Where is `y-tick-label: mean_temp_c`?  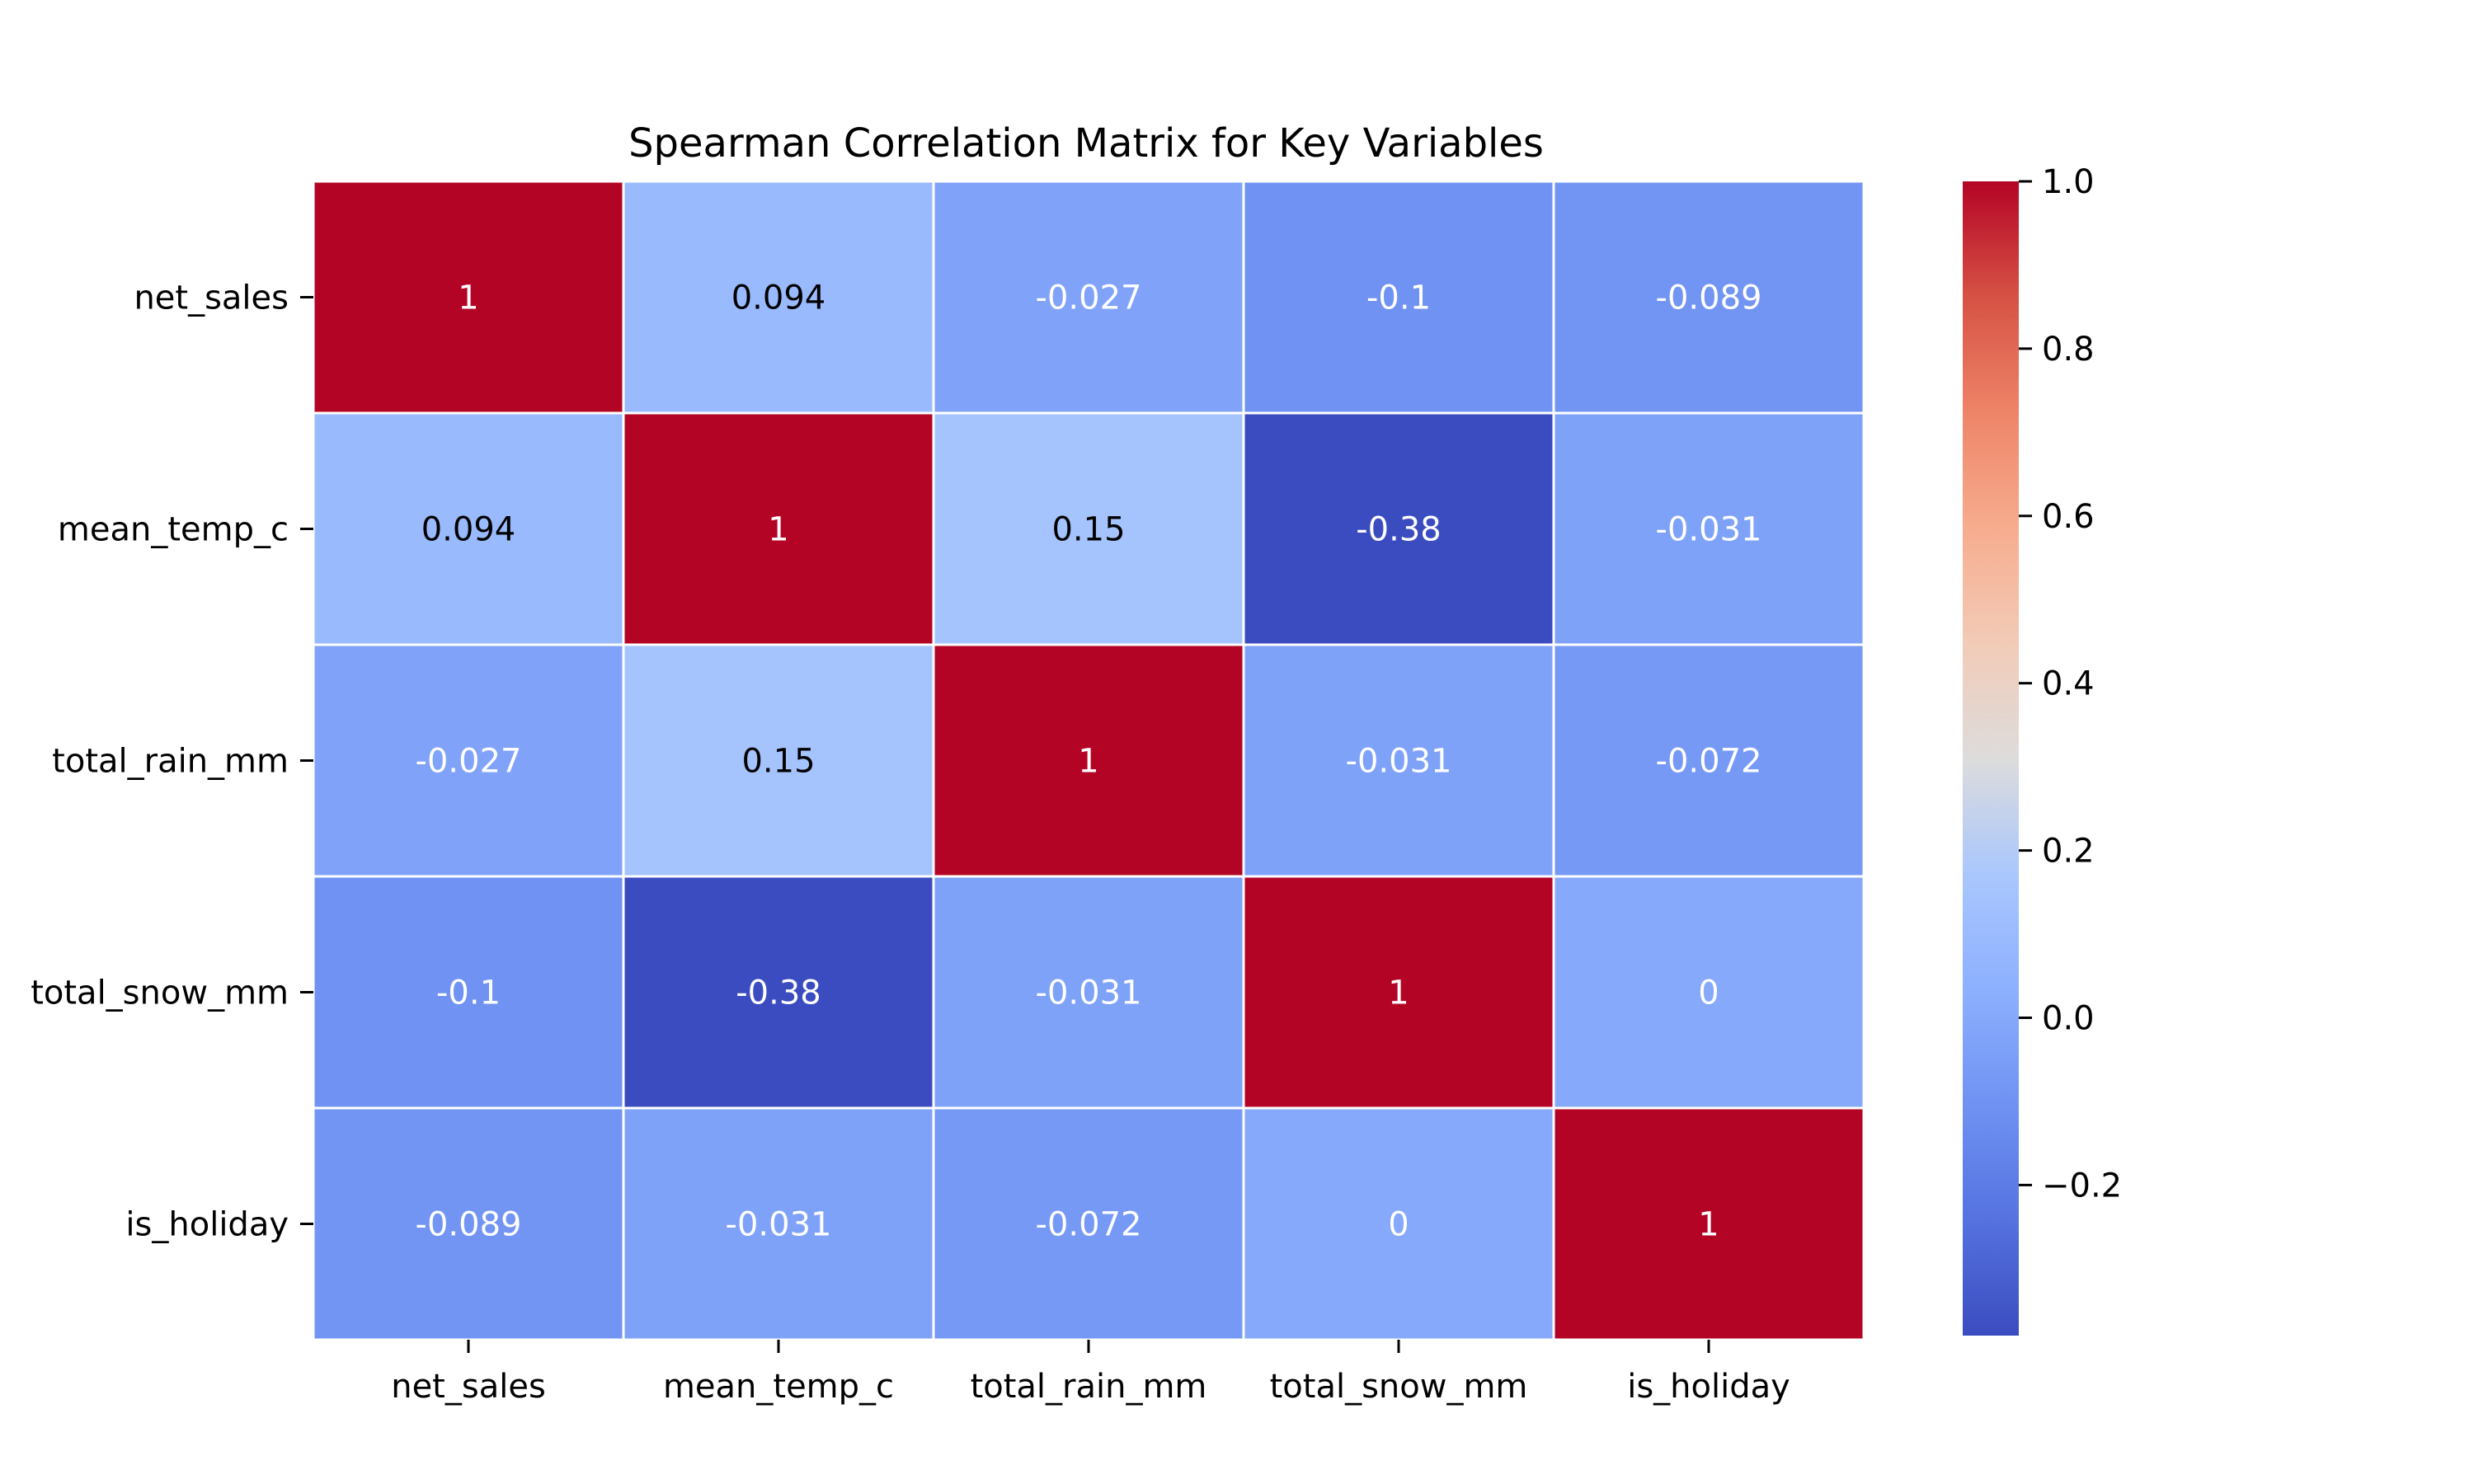
y-tick-label: mean_temp_c is located at coordinates (173, 530).